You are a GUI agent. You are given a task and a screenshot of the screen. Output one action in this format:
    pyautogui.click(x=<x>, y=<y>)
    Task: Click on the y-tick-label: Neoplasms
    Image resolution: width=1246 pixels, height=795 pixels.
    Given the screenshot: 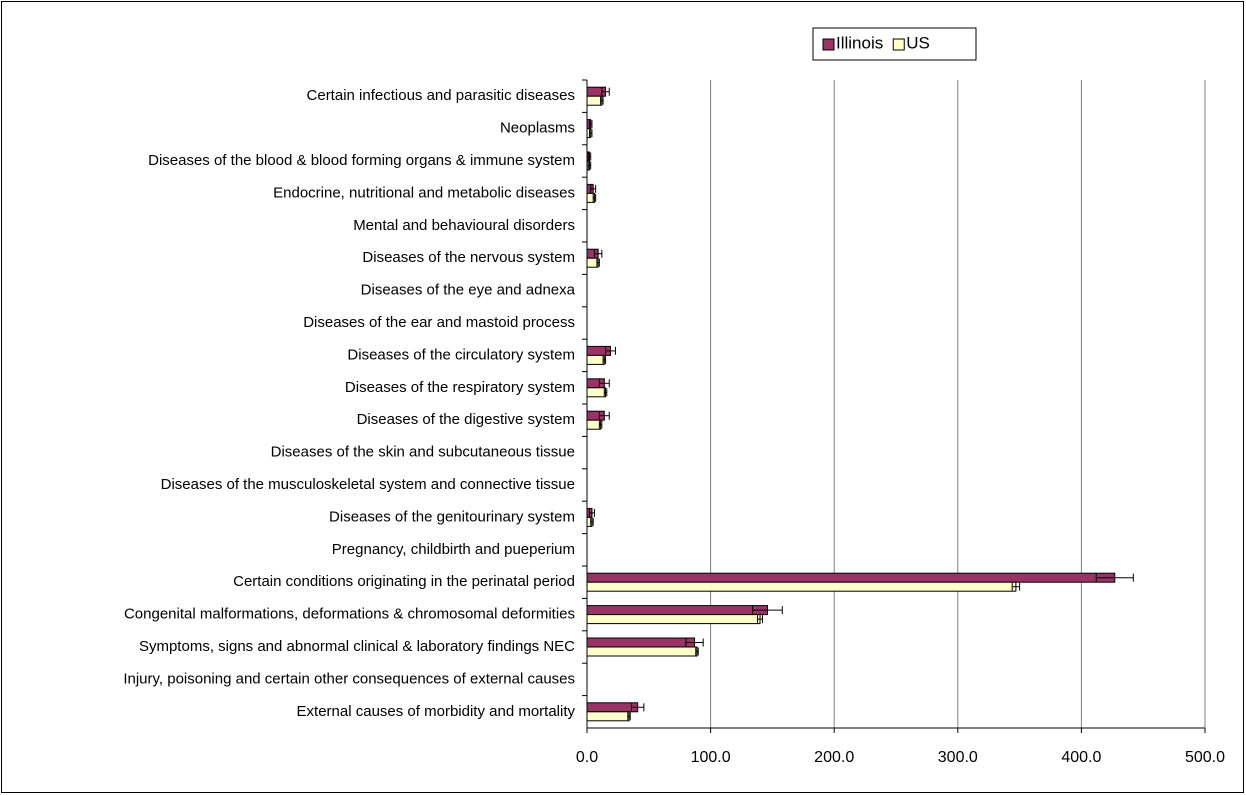 What is the action you would take?
    pyautogui.click(x=537, y=128)
    